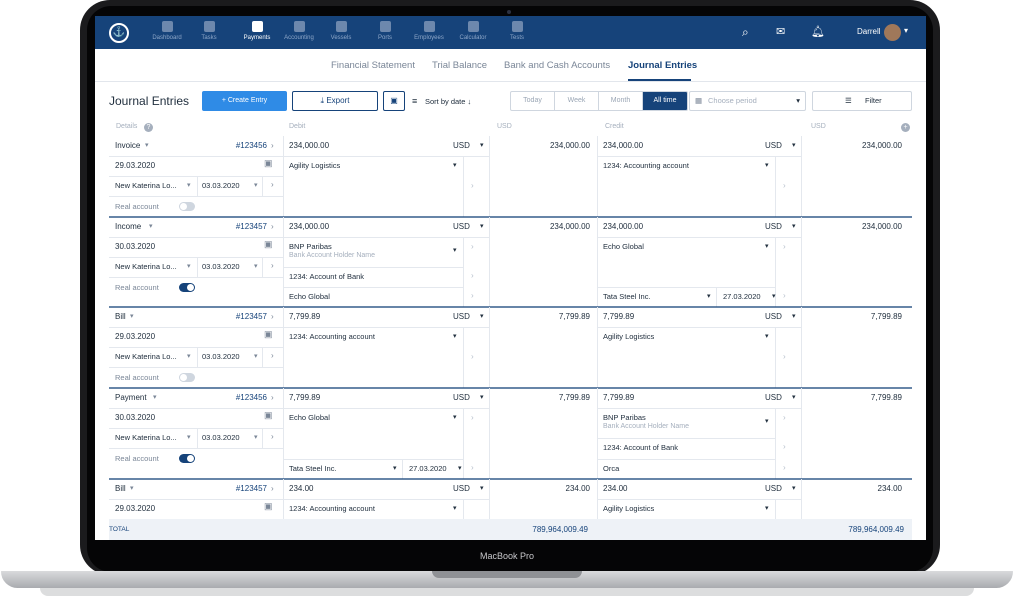 This screenshot has width=1014, height=600. What do you see at coordinates (818, 32) in the screenshot?
I see `notification-icon: 🔔︎` at bounding box center [818, 32].